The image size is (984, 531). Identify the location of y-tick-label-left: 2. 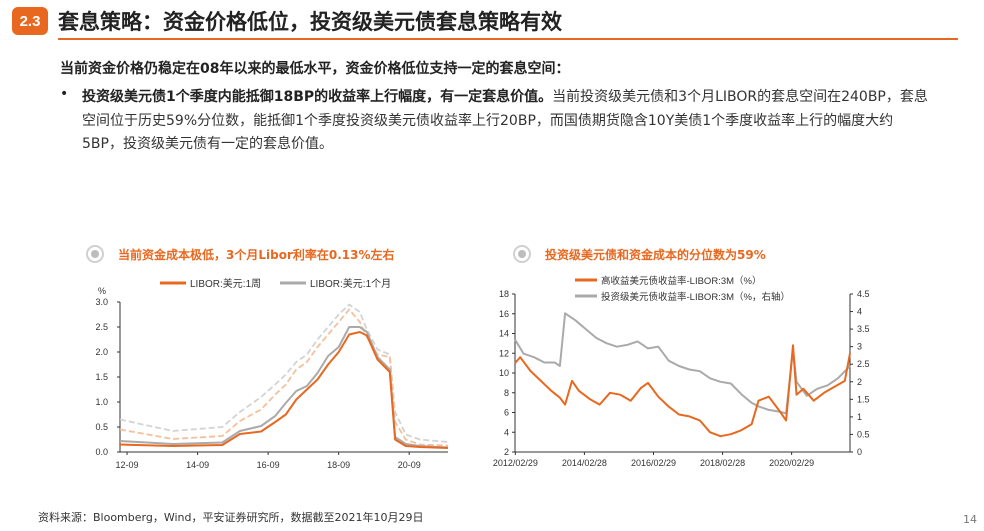
(506, 452).